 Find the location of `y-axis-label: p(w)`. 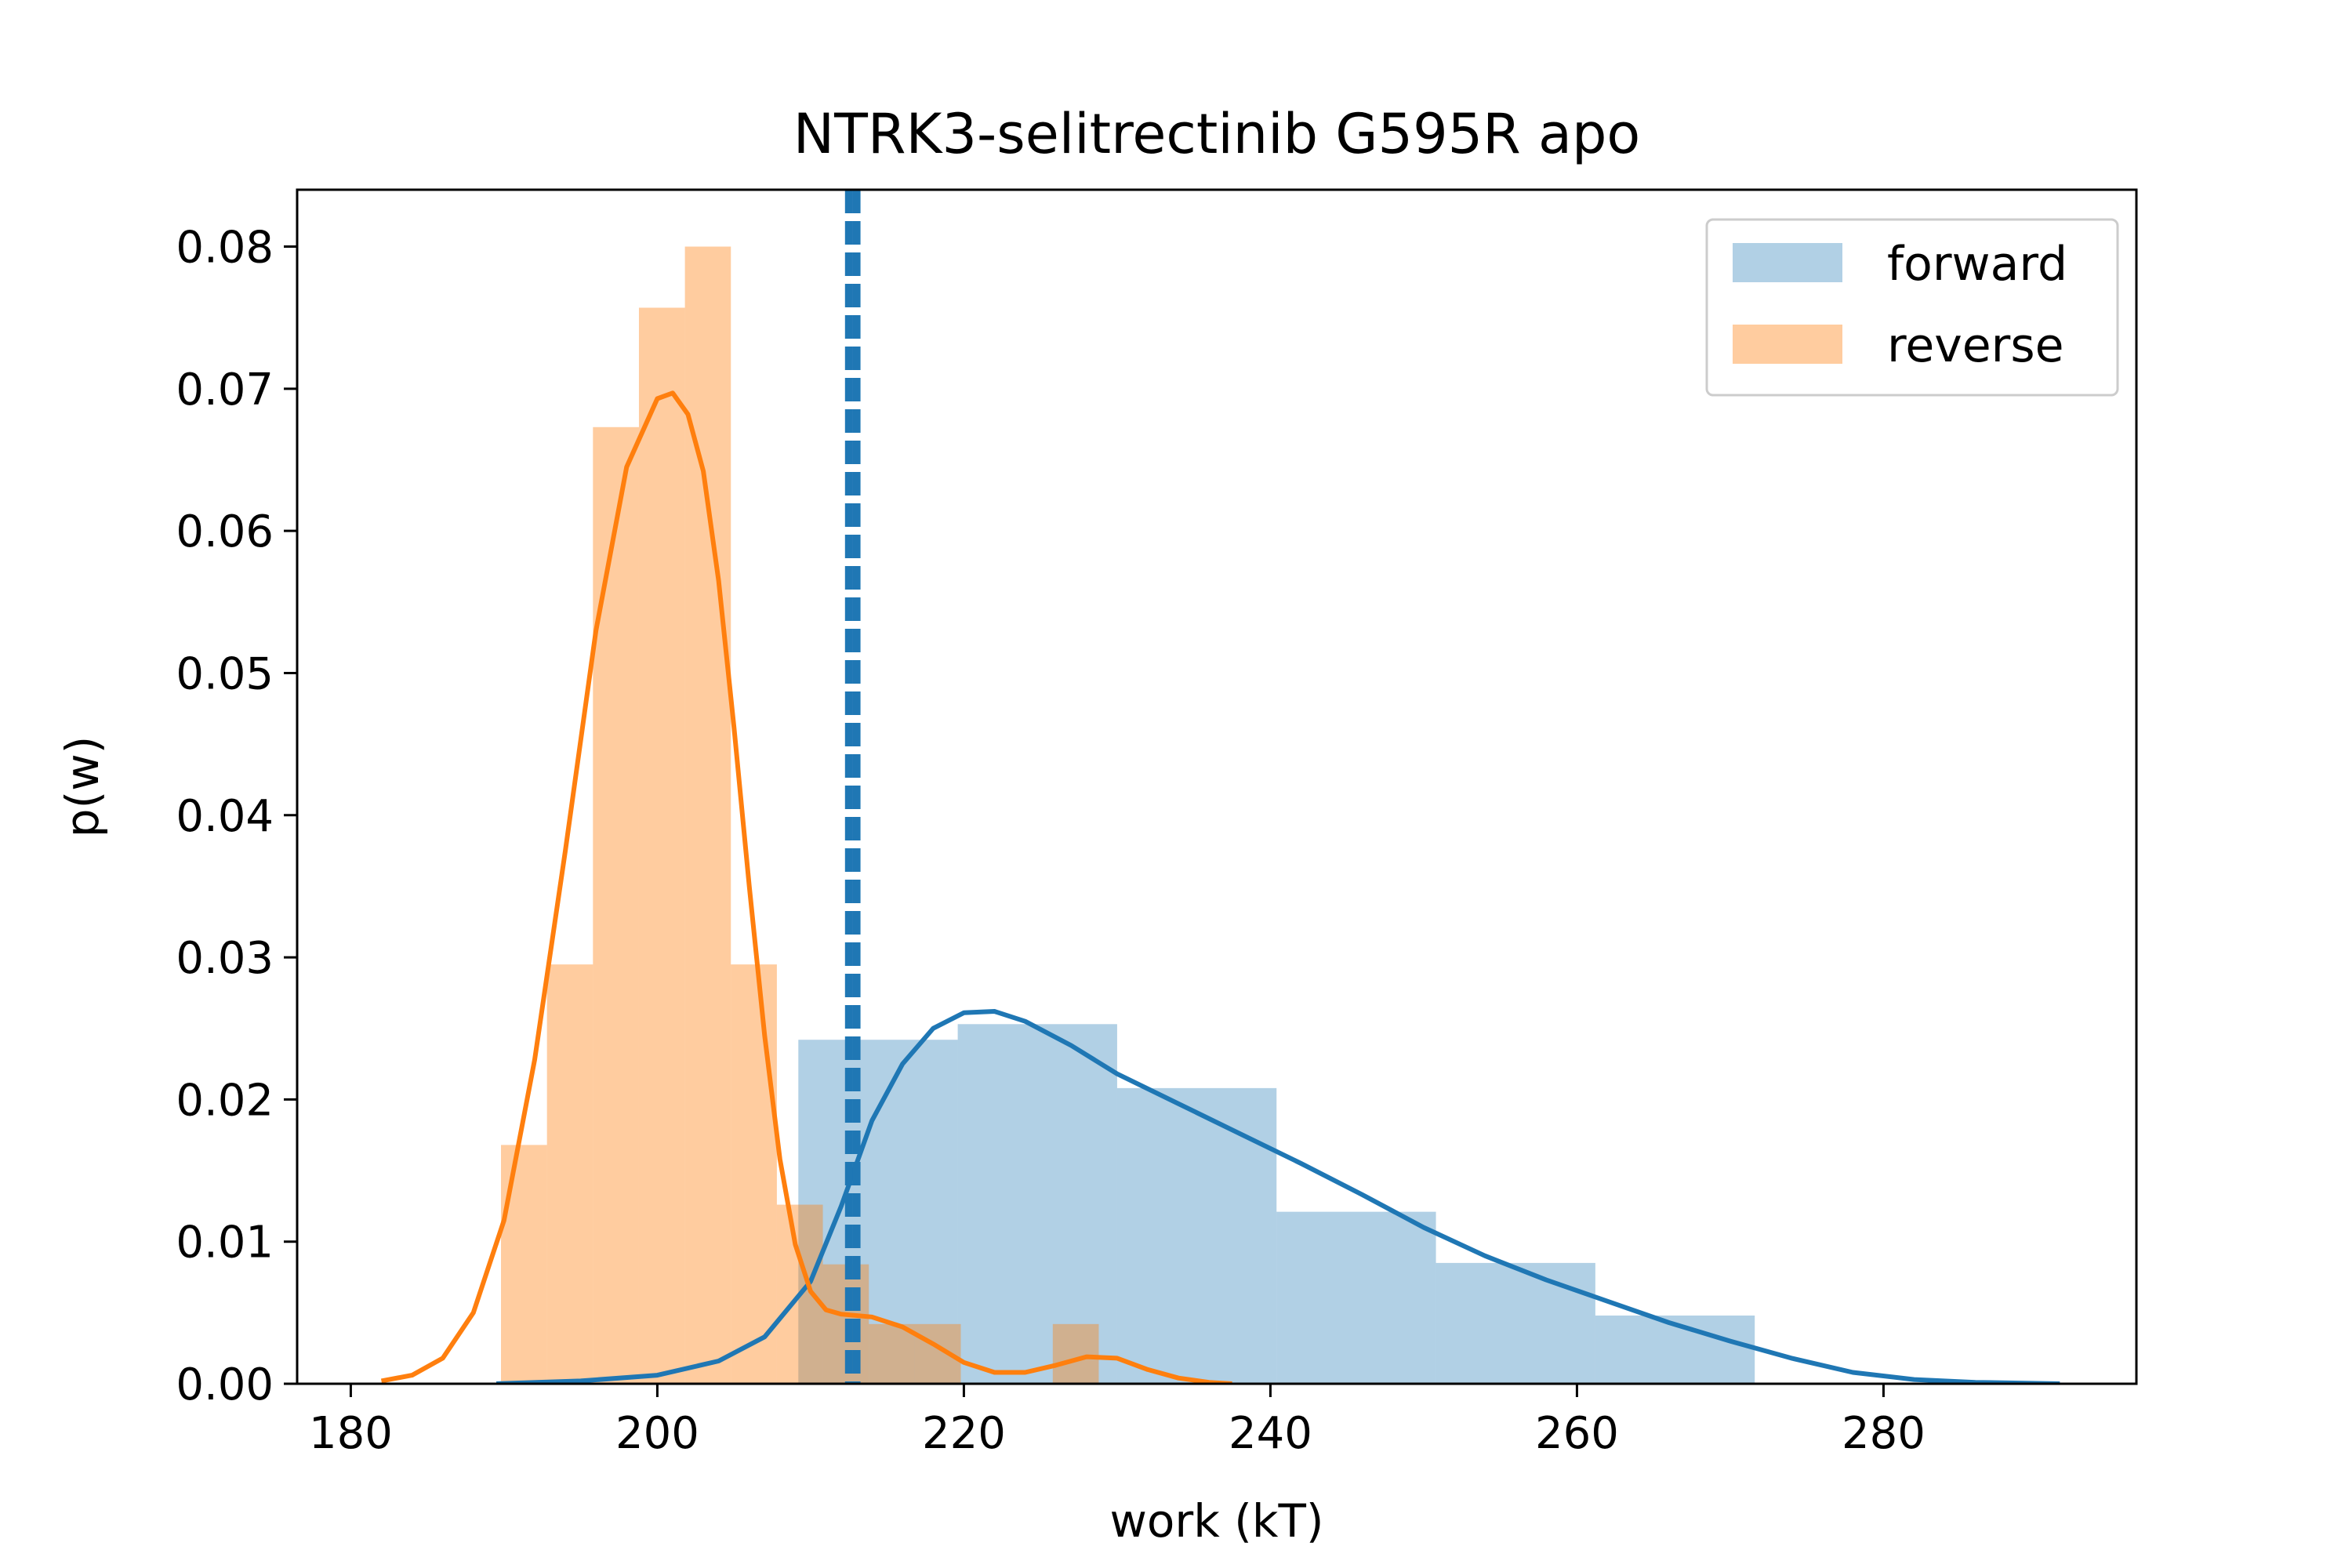

y-axis-label: p(w) is located at coordinates (82, 787).